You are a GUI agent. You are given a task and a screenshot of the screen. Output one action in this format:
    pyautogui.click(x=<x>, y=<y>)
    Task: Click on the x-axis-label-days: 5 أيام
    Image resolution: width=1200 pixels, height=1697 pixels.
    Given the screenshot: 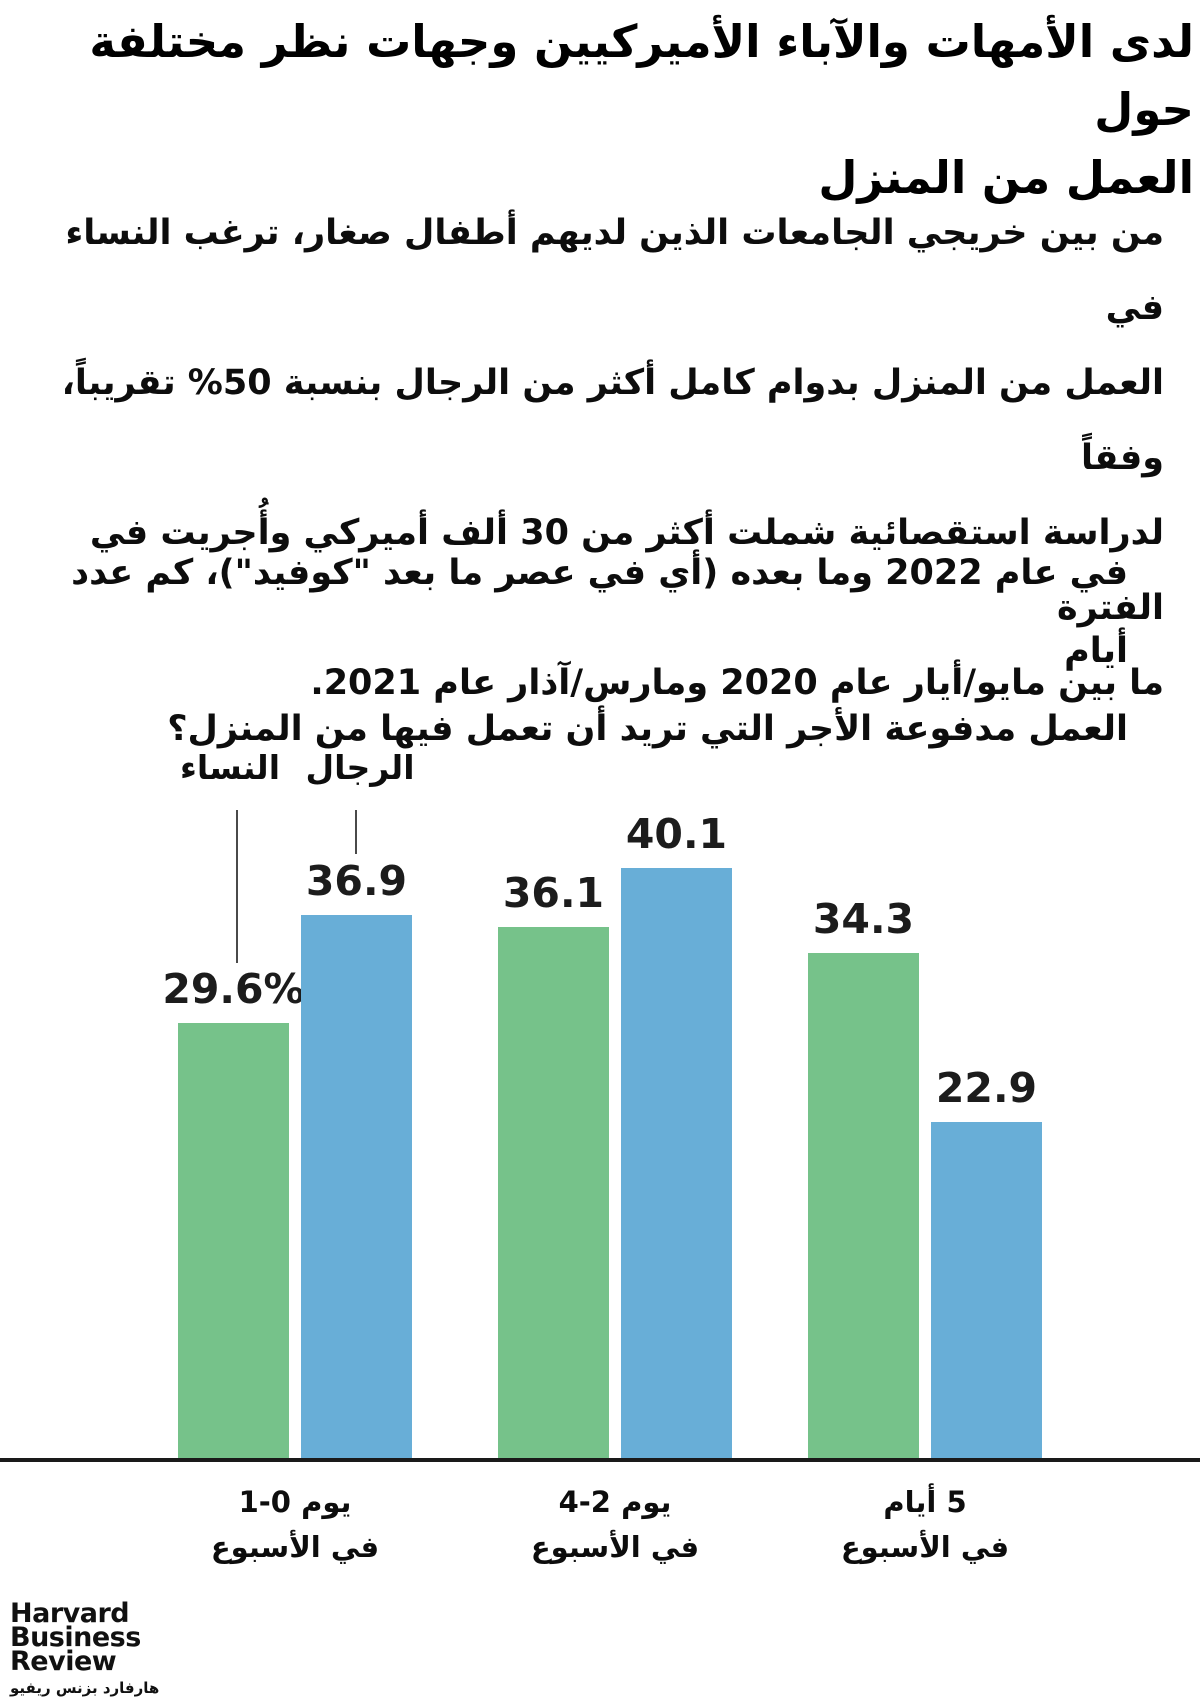 What is the action you would take?
    pyautogui.click(x=925, y=1502)
    